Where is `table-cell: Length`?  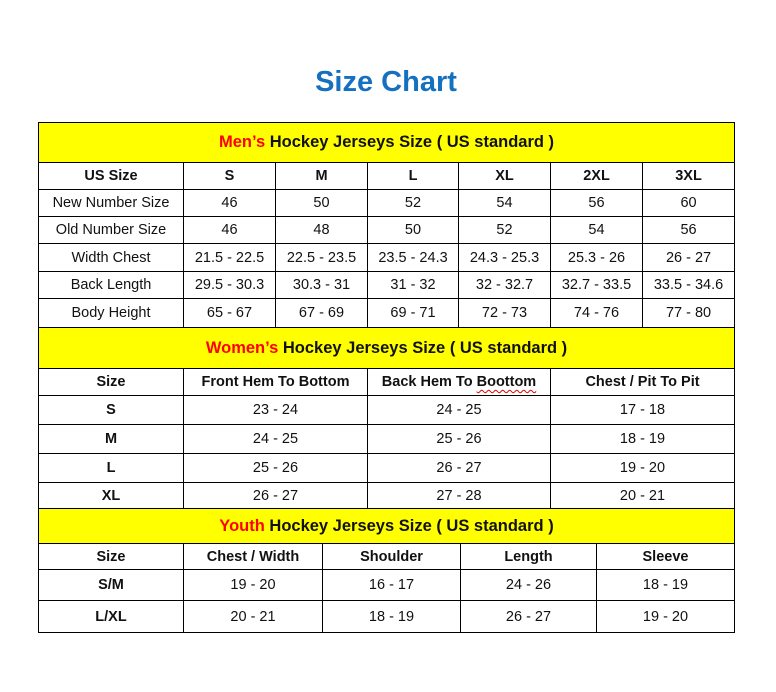 table-cell: Length is located at coordinates (528, 556).